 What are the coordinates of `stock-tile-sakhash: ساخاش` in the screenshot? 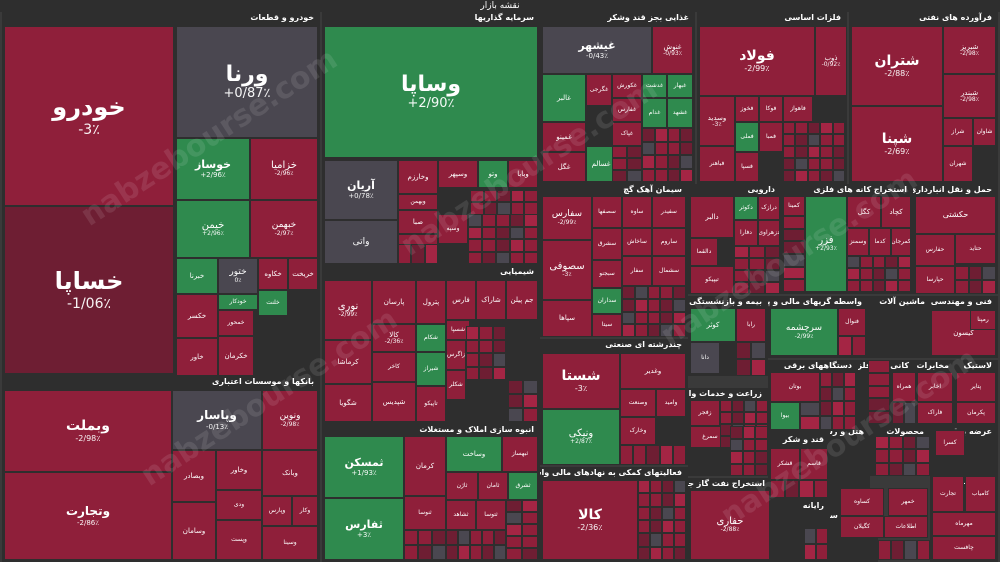 It's located at (637, 242).